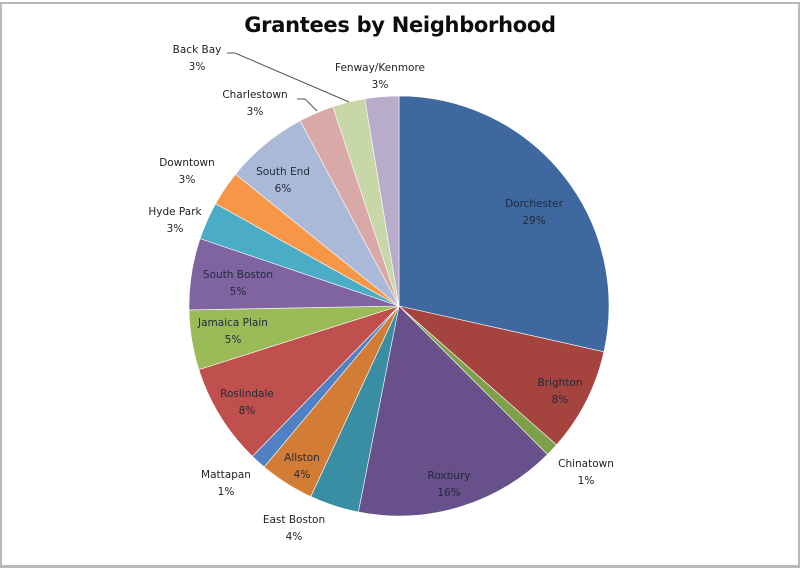 The height and width of the screenshot is (568, 800). Describe the element at coordinates (380, 68) in the screenshot. I see `label-fenway-kenmore-name: Fenway/Kenmore` at that location.